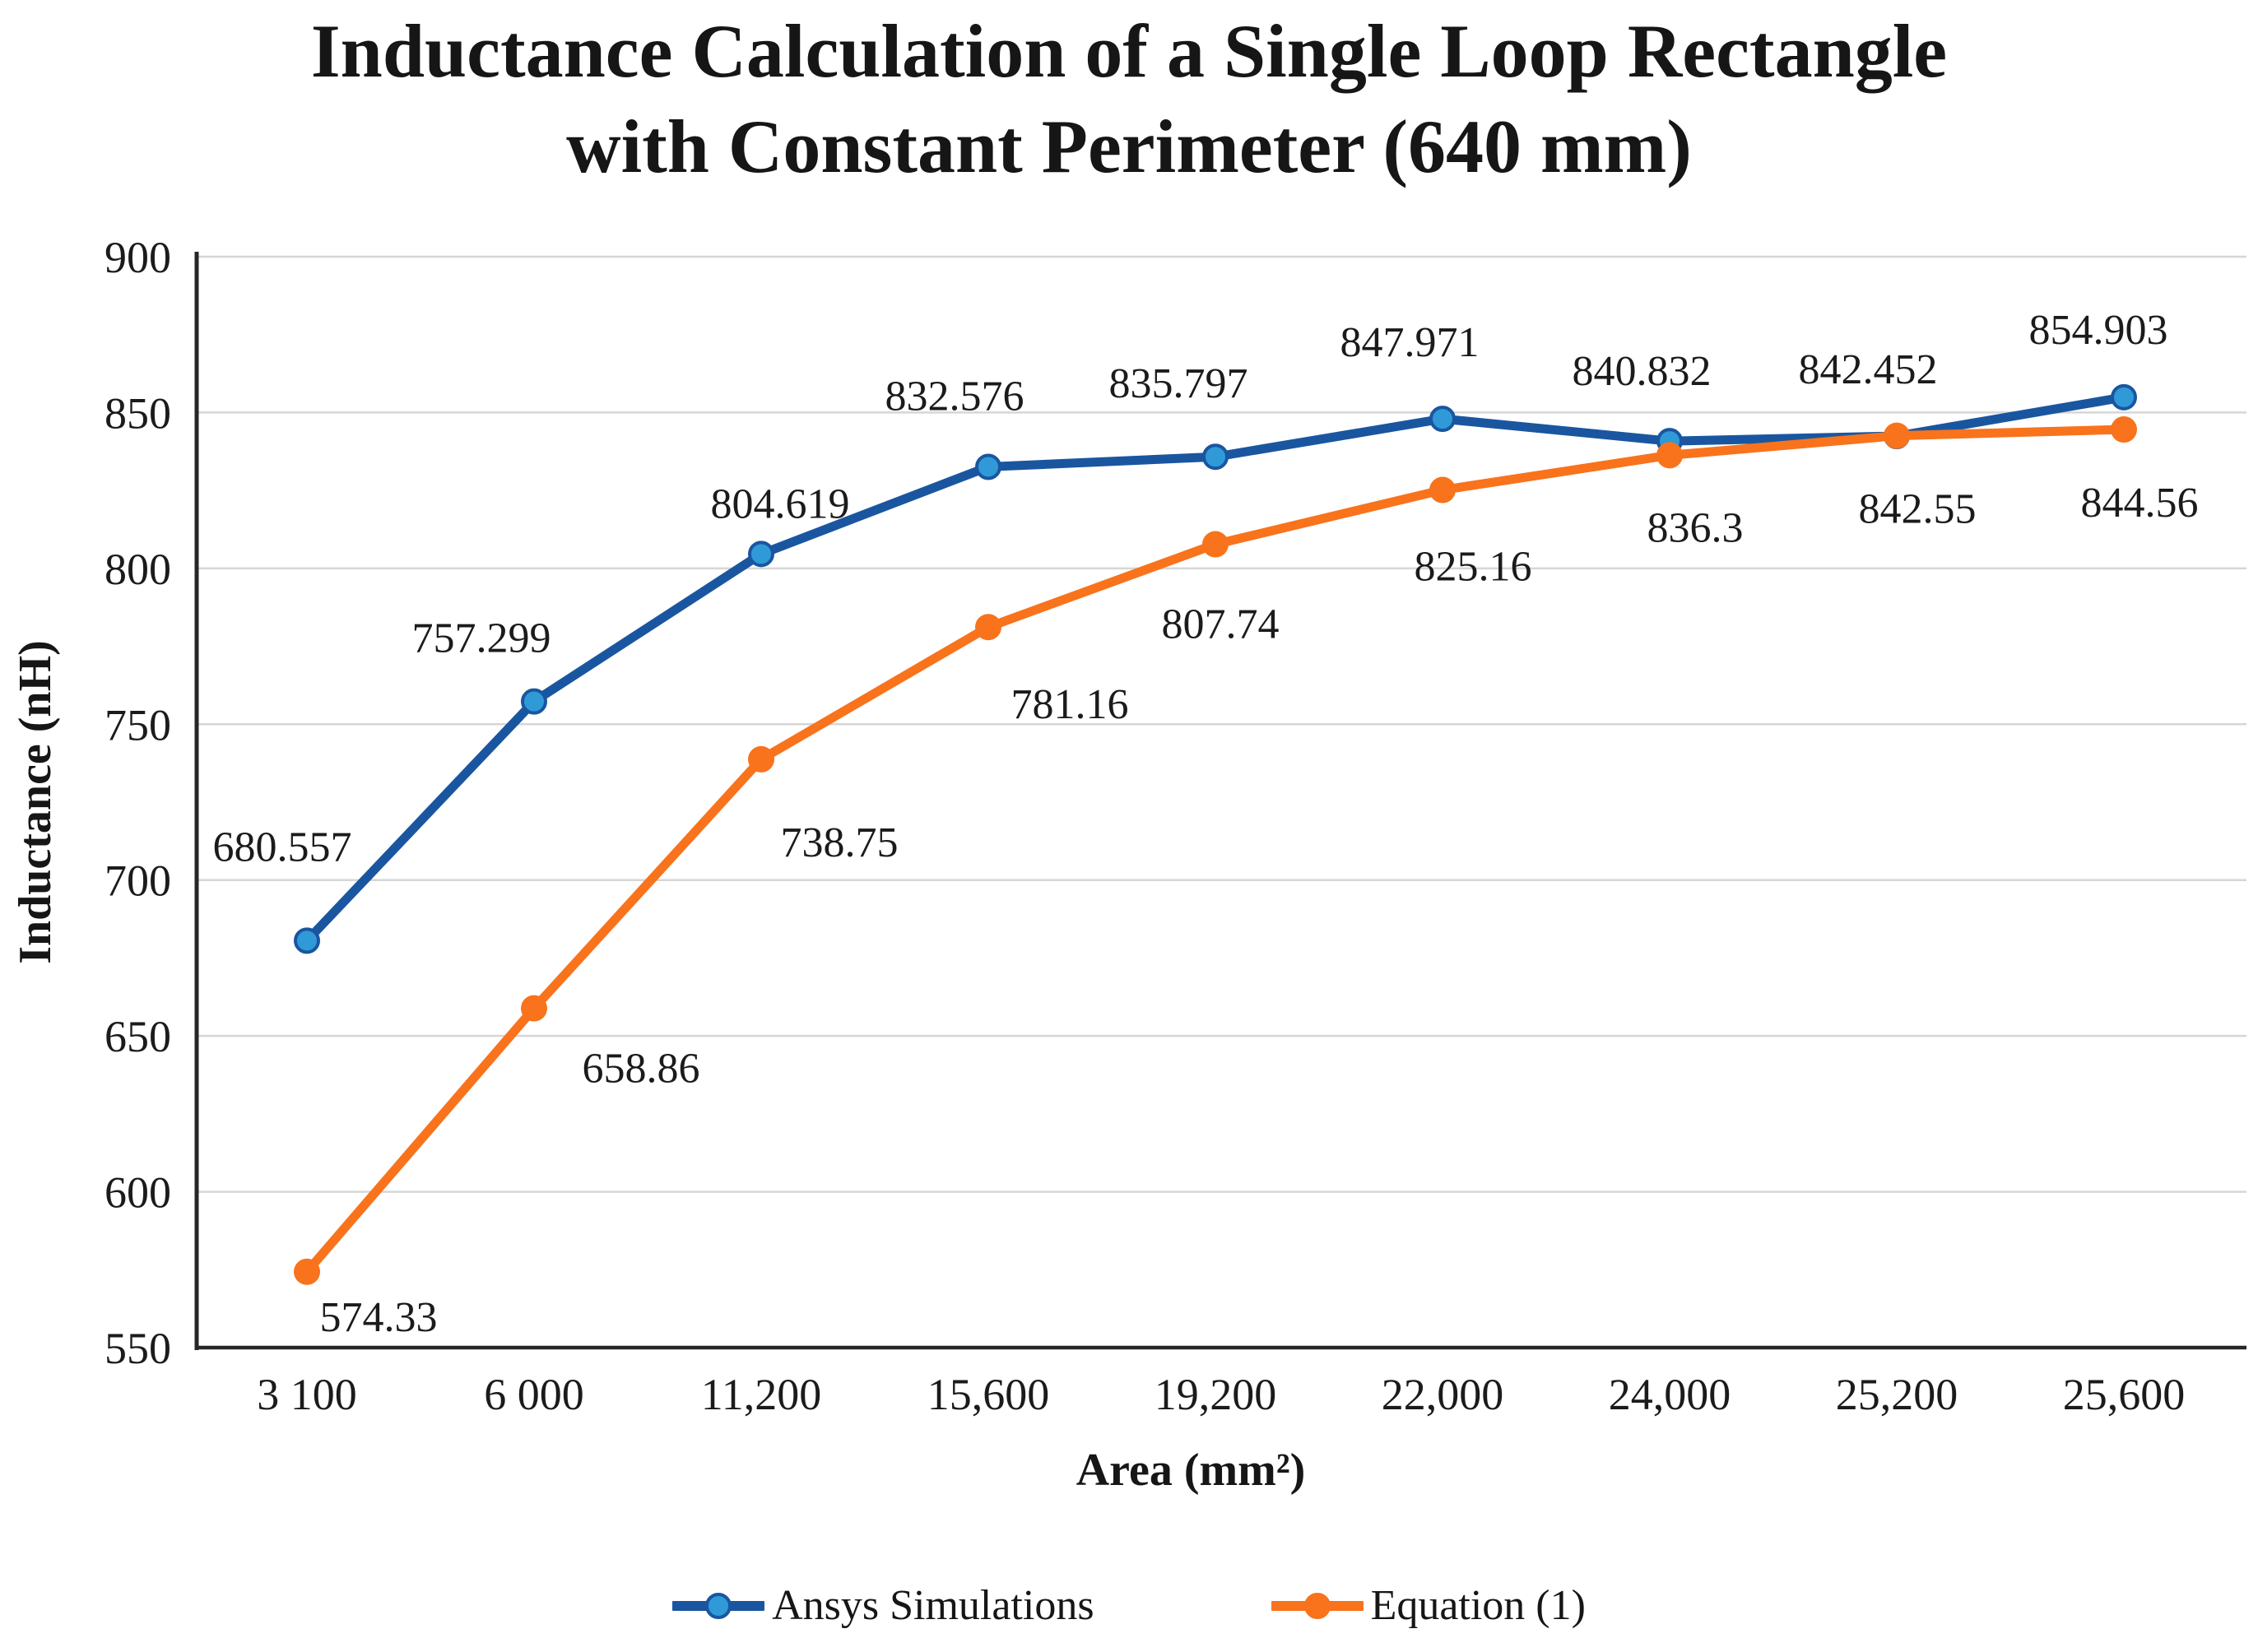 The image size is (2258, 1652). I want to click on x-tick-label: 19,200, so click(1216, 1394).